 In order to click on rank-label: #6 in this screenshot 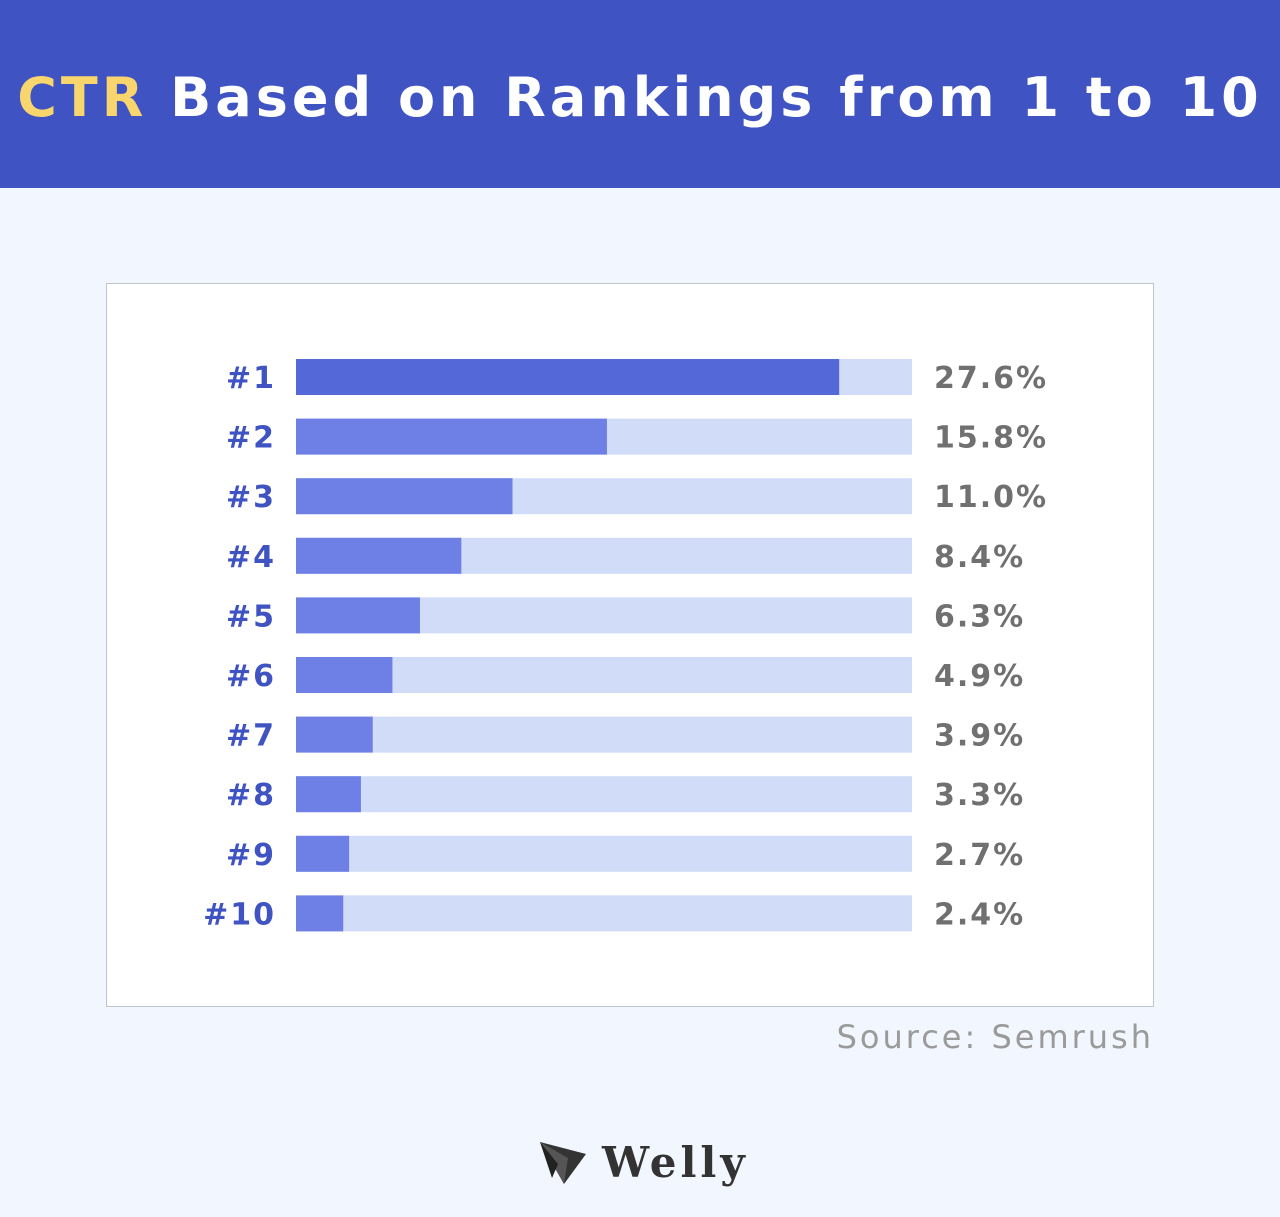, I will do `click(251, 676)`.